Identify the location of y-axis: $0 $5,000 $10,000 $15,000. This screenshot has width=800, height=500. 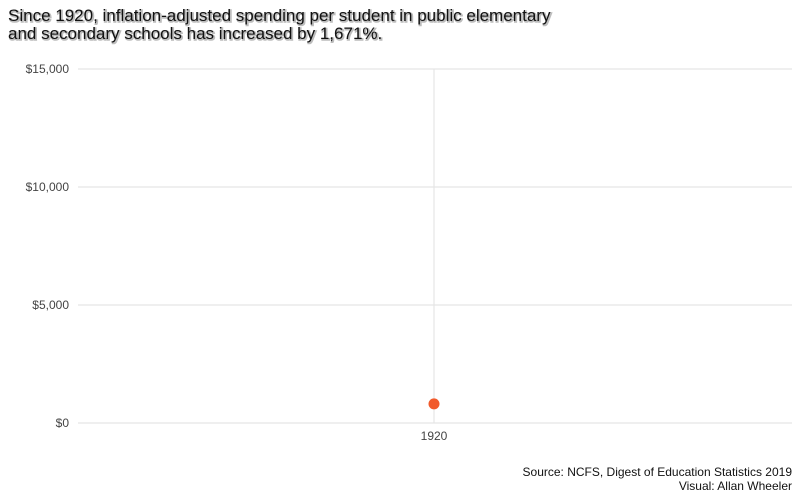
(48, 246).